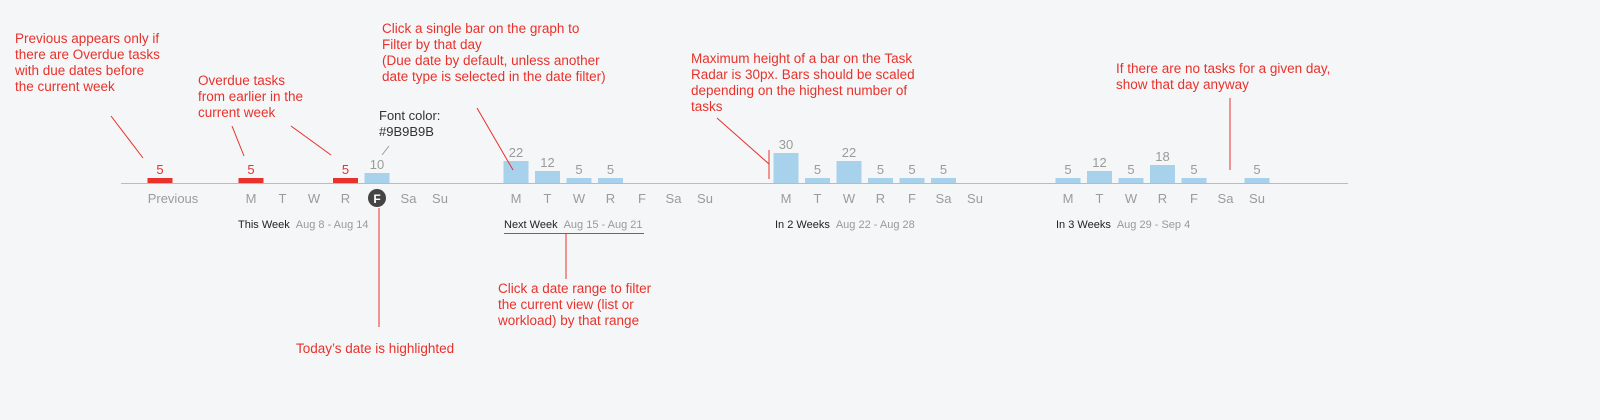  Describe the element at coordinates (880, 169) in the screenshot. I see `bar-day-3-r-count: 5` at that location.